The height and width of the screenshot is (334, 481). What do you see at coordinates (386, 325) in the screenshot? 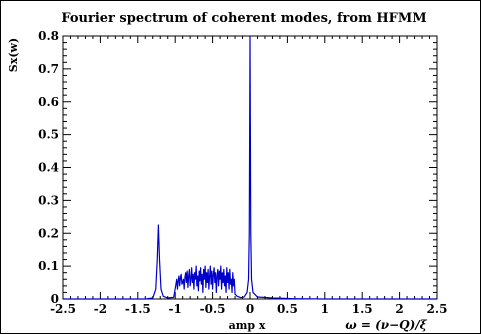
I see `x-axis-formula-label: ω = (ν−Q)/ξ` at bounding box center [386, 325].